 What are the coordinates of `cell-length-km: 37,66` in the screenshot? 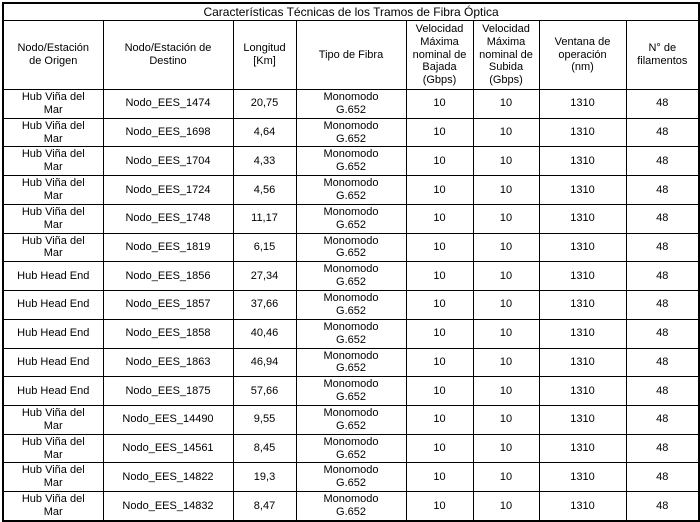 It's located at (264, 305).